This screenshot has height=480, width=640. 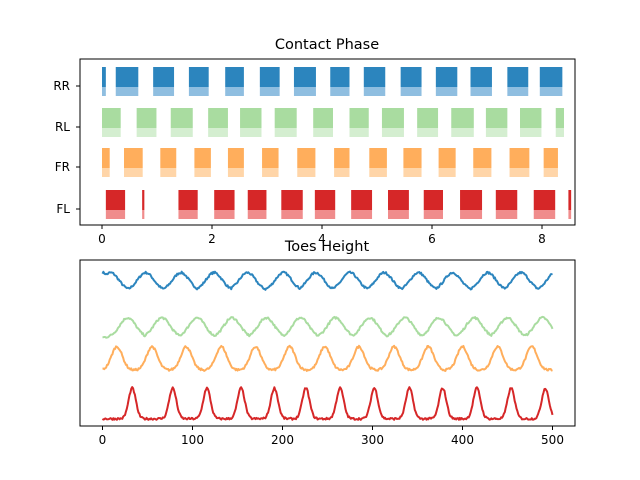 I want to click on toes-height-line-FR, so click(x=327, y=358).